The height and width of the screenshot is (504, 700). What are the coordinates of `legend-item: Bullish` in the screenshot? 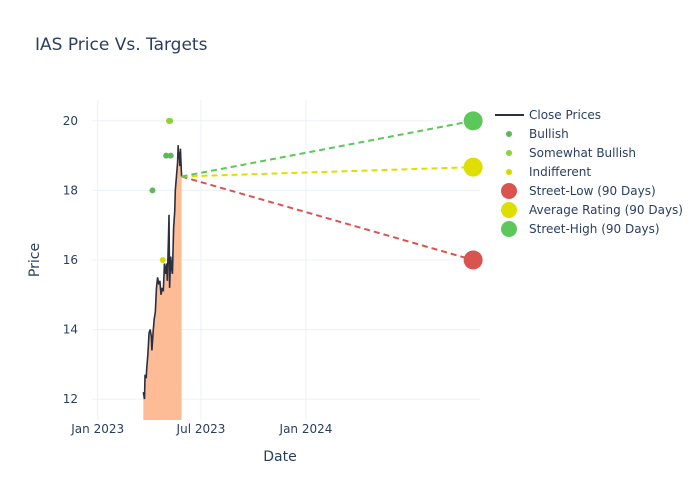 It's located at (537, 134).